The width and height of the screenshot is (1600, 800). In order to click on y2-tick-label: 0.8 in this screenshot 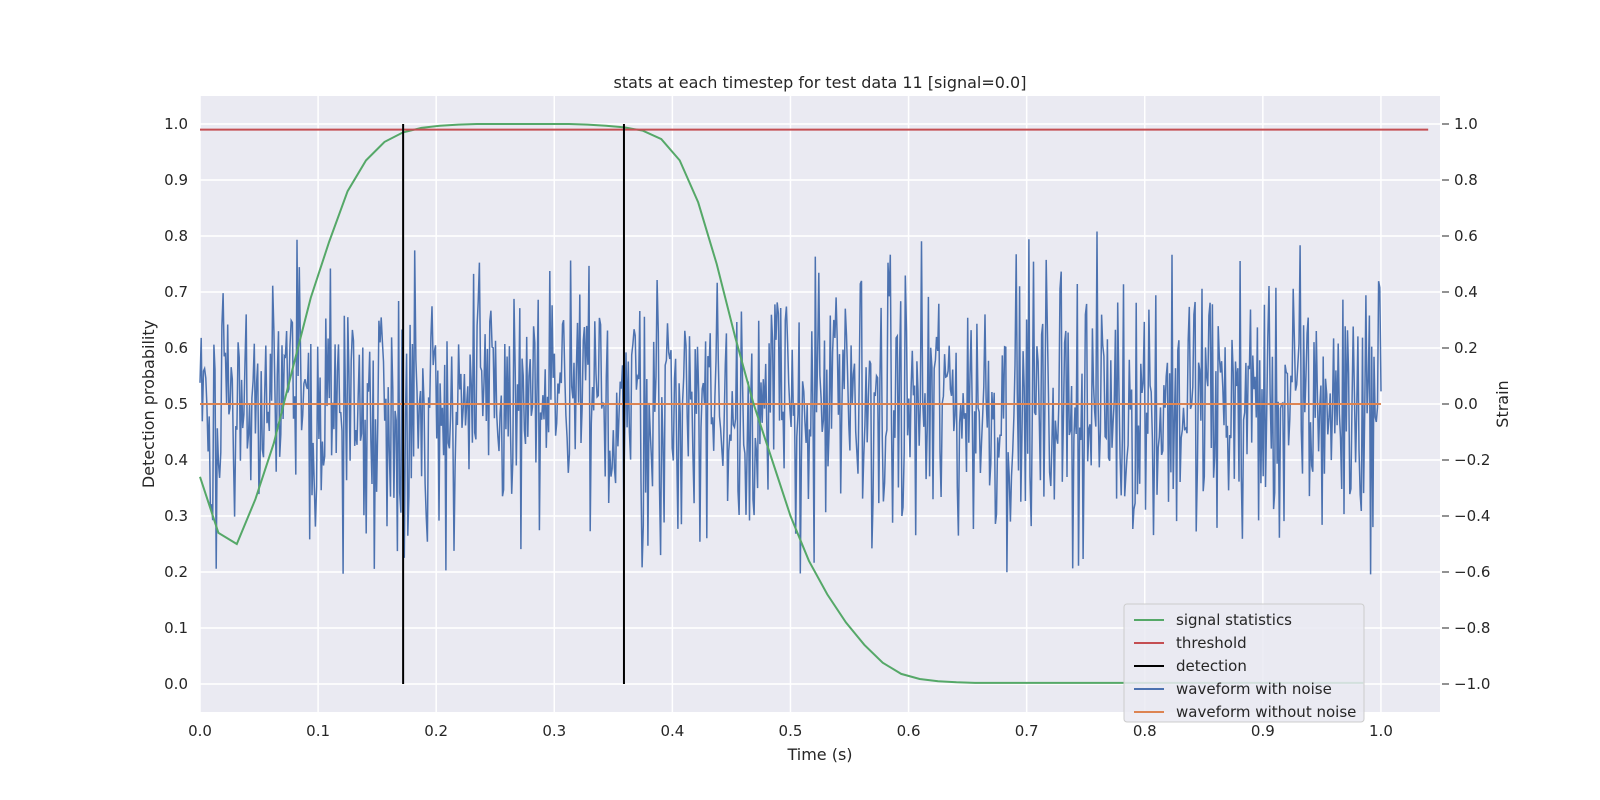, I will do `click(1466, 180)`.